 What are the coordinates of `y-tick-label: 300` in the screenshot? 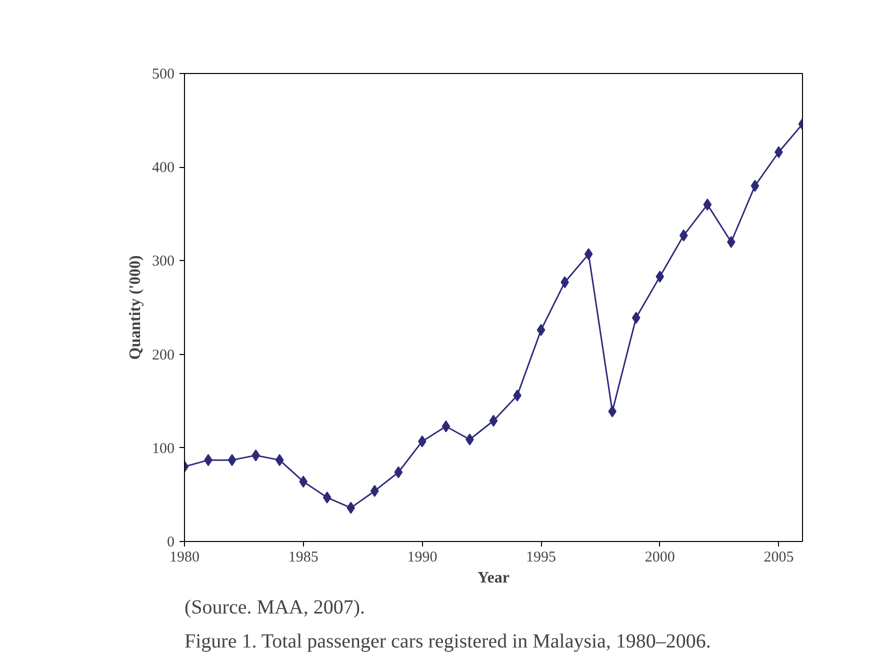 It's located at (163, 262).